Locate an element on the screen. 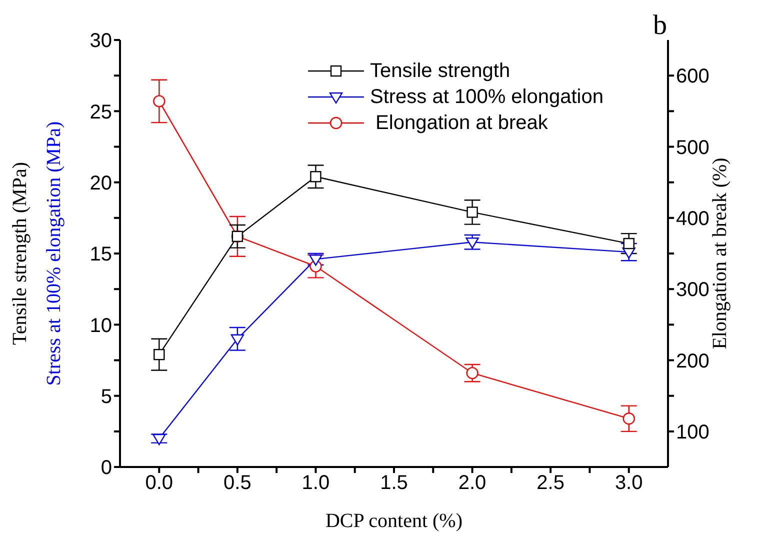 The width and height of the screenshot is (757, 537). y-tick-label: 30 is located at coordinates (101, 41).